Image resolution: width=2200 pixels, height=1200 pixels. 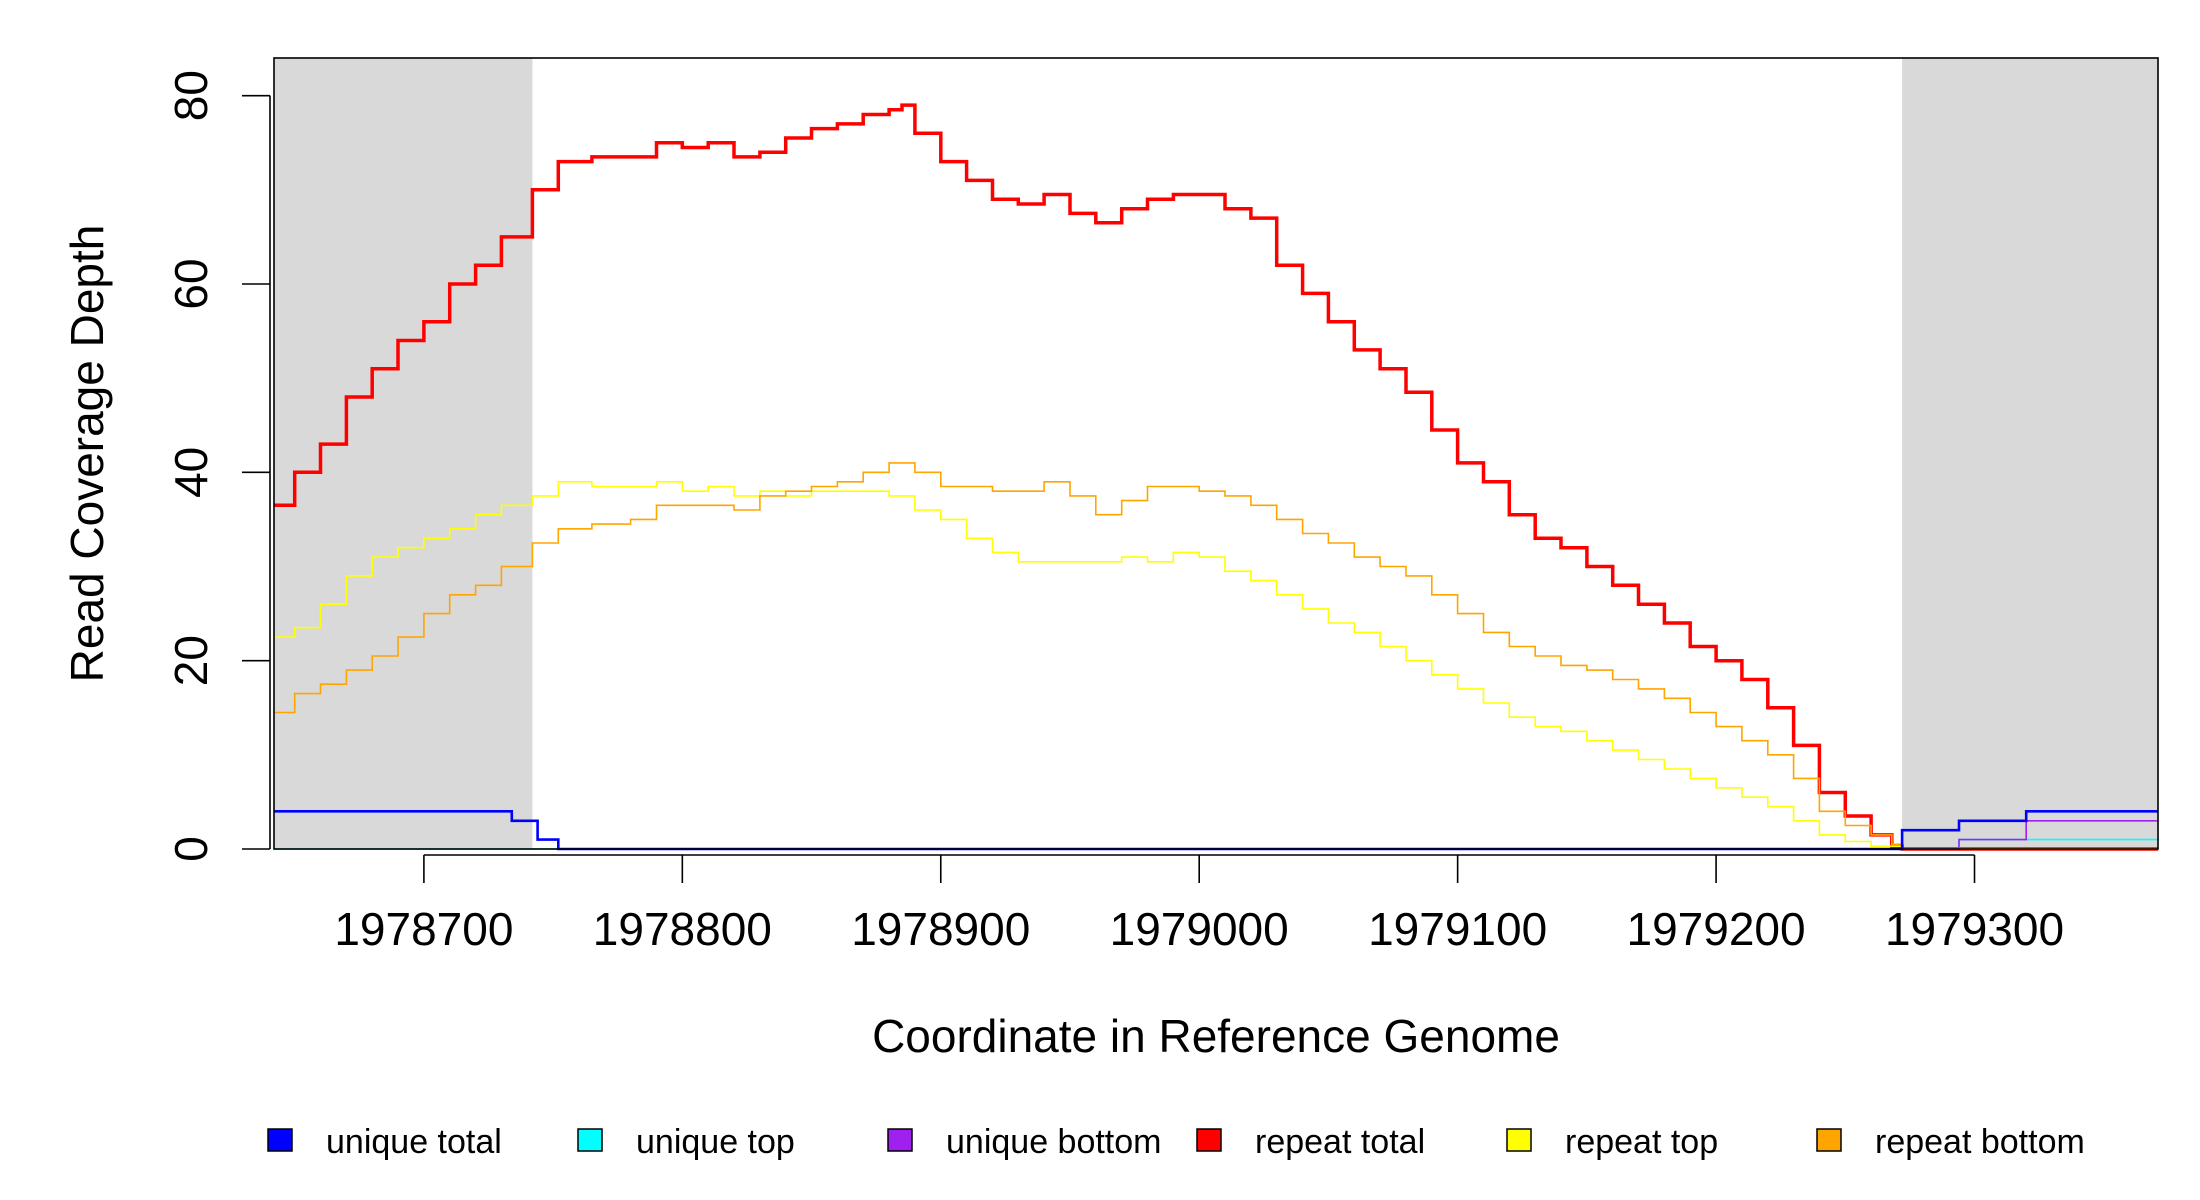 I want to click on x-tick-label: 1978800, so click(x=682, y=929).